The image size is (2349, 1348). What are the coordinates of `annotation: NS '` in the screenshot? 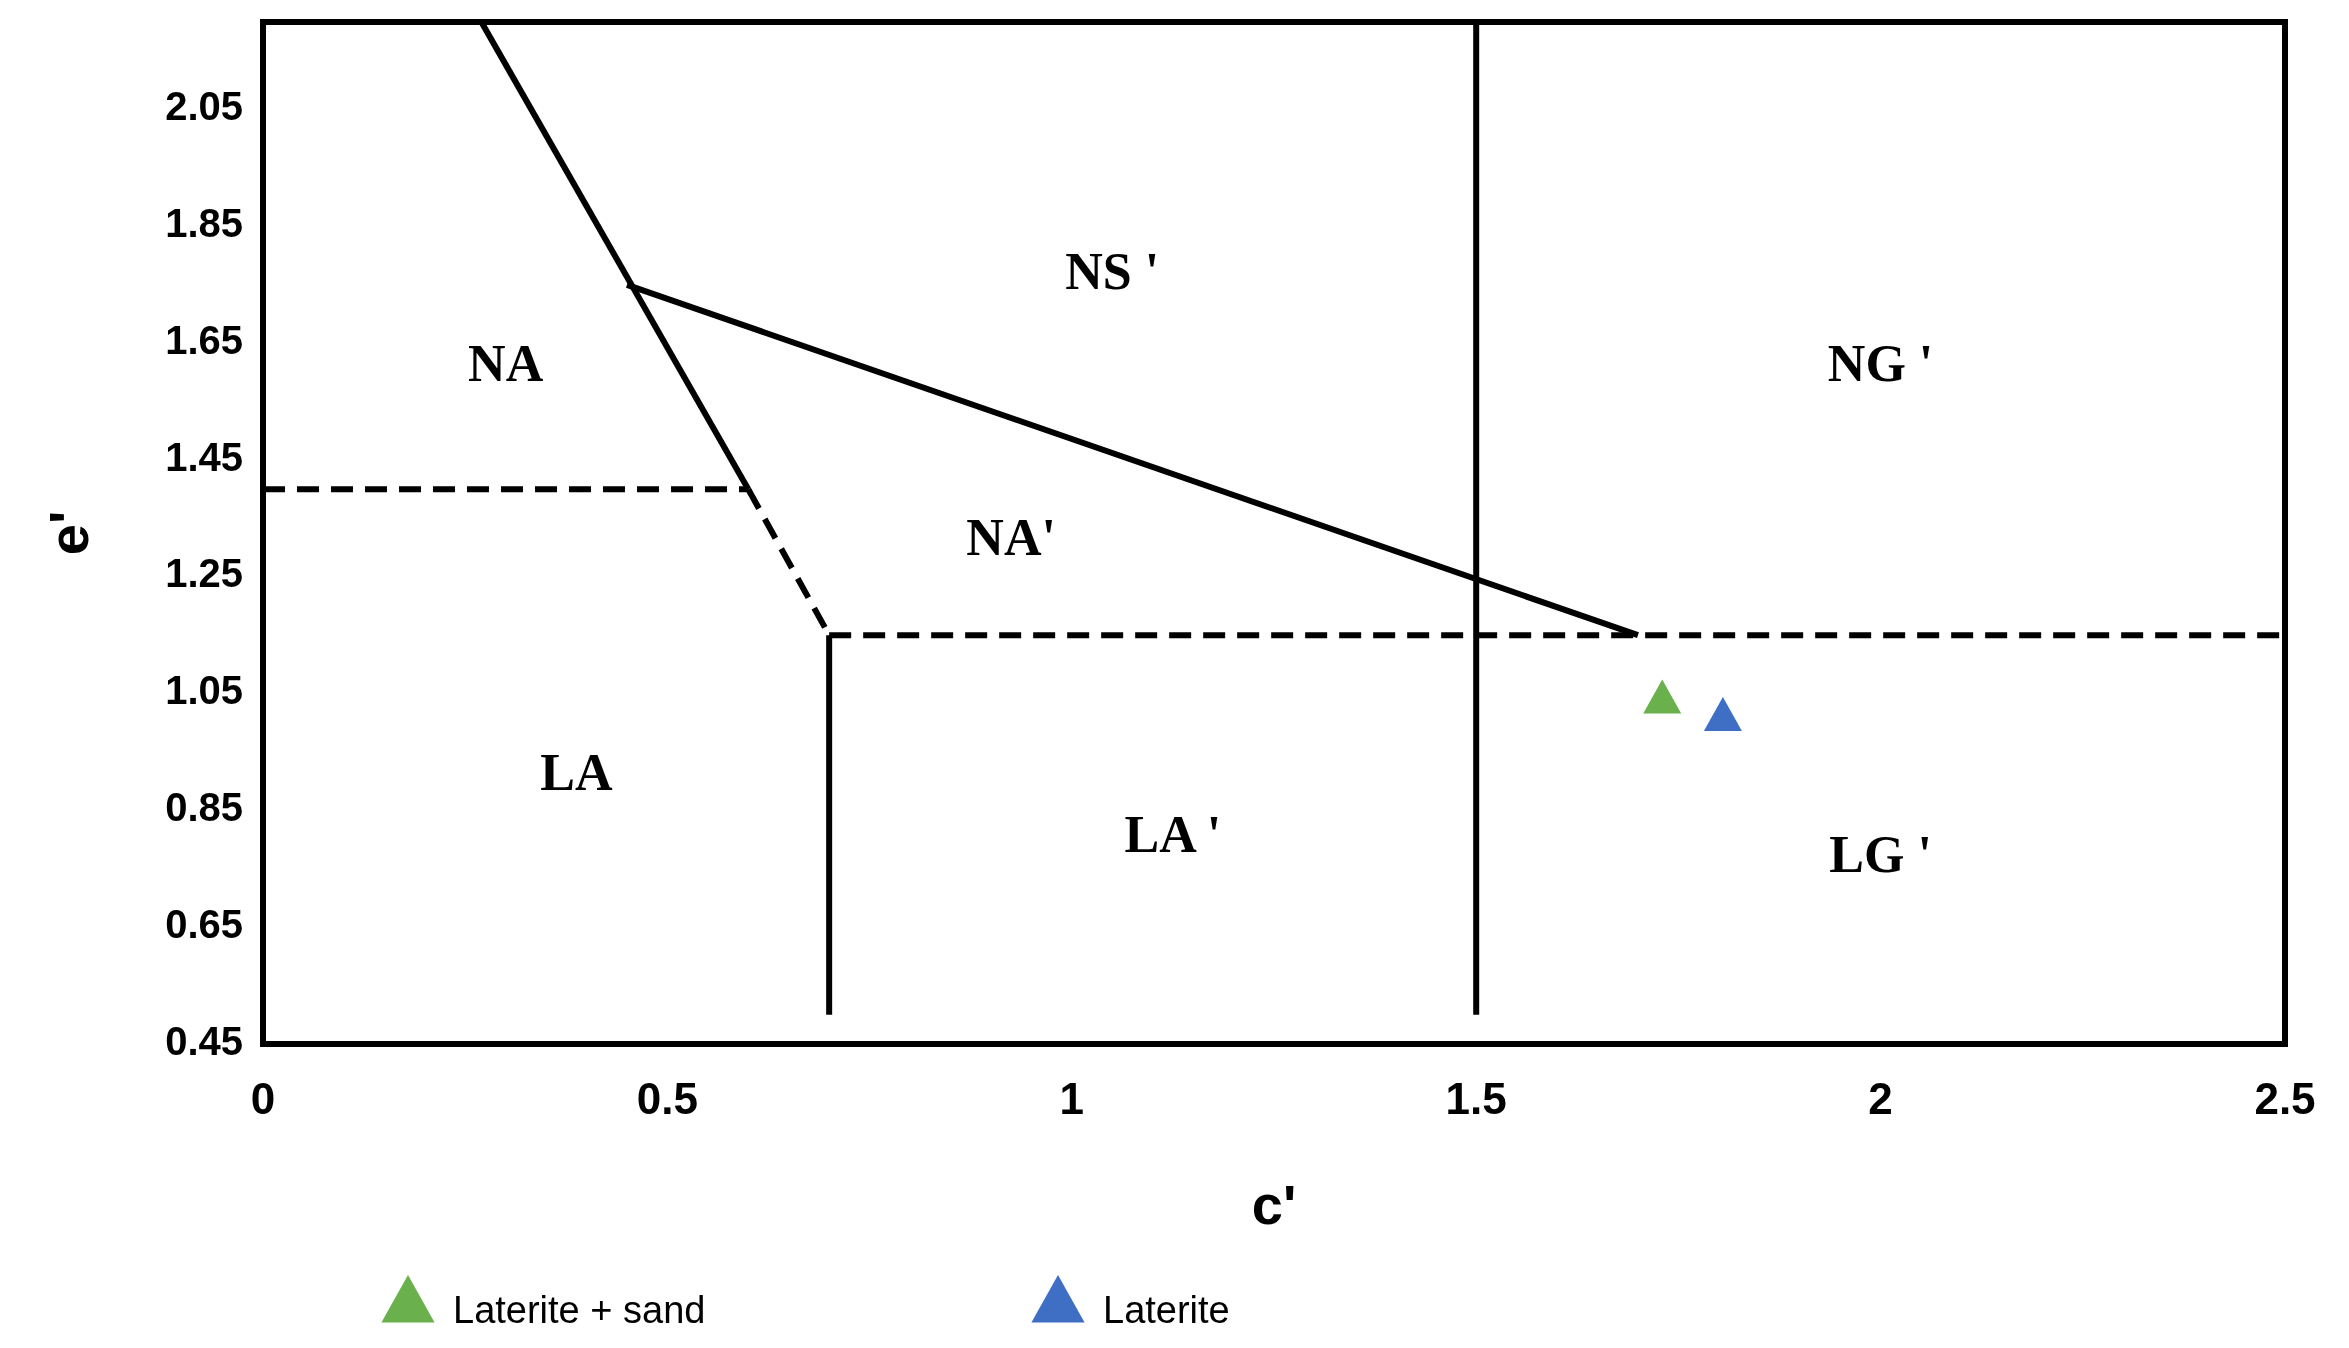 It's located at (1112, 272).